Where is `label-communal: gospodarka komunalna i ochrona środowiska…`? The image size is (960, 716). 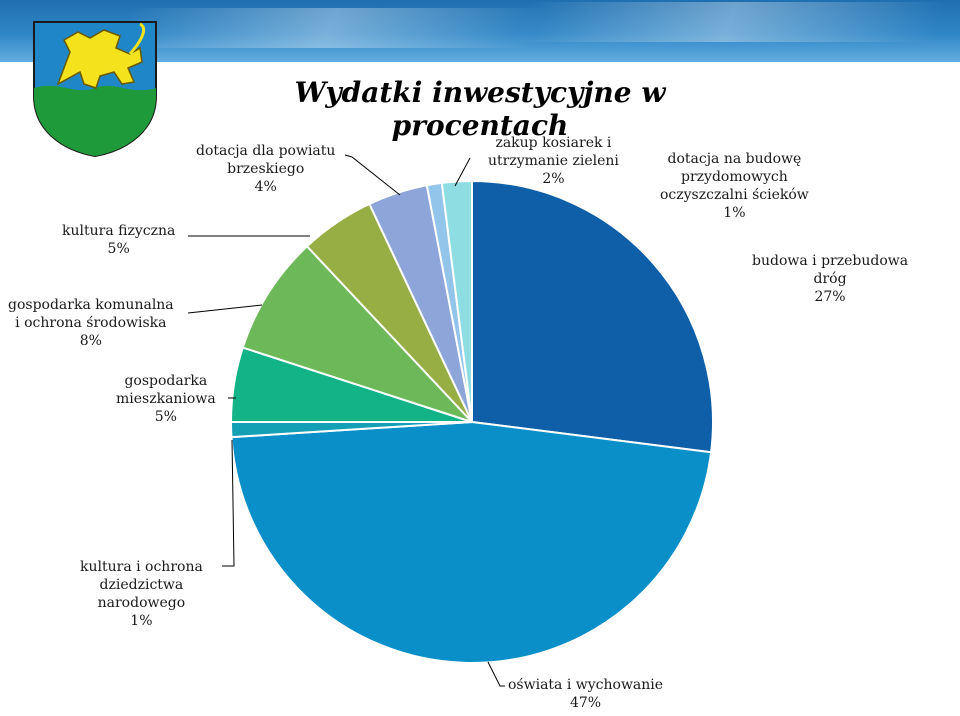 label-communal: gospodarka komunalna i ochrona środowiska… is located at coordinates (91, 323).